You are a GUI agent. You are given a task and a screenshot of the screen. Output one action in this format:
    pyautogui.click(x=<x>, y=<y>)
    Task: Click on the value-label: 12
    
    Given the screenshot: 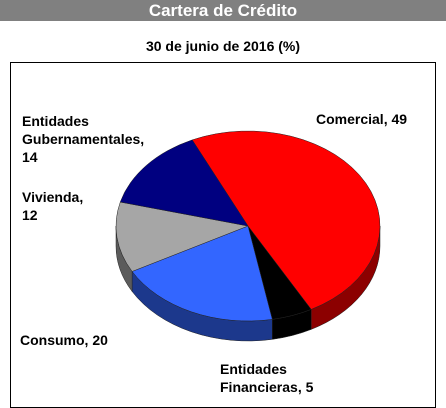 What is the action you would take?
    pyautogui.click(x=30, y=215)
    